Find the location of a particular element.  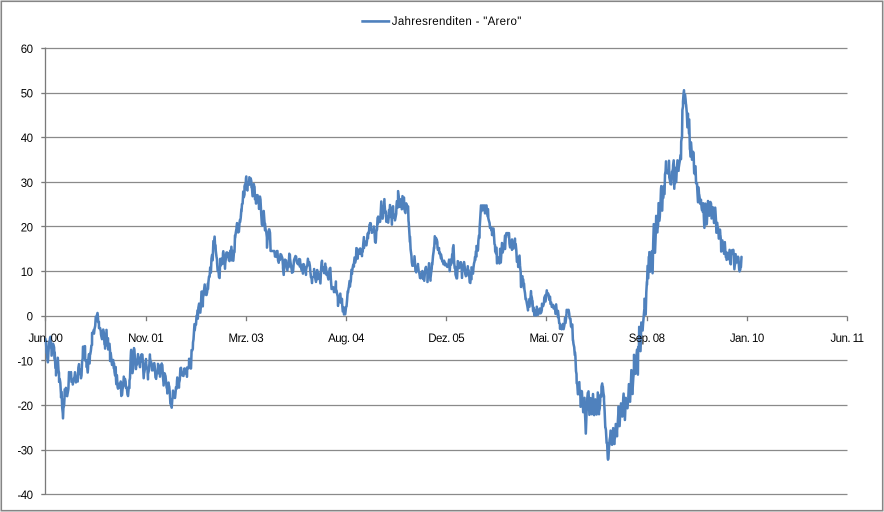

svg-text: Mrz. 03 is located at coordinates (246, 339).